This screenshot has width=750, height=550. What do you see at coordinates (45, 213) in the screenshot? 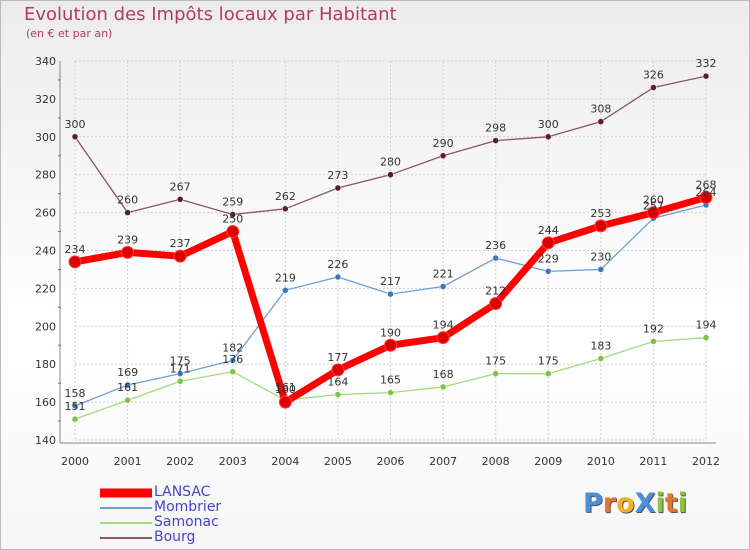
I see `y-tick-label: 260` at bounding box center [45, 213].